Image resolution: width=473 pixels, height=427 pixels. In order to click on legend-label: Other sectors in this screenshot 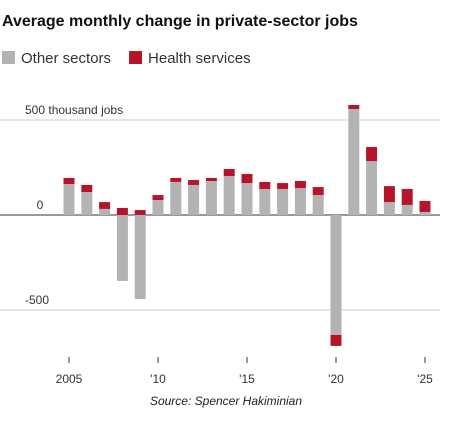, I will do `click(66, 58)`.